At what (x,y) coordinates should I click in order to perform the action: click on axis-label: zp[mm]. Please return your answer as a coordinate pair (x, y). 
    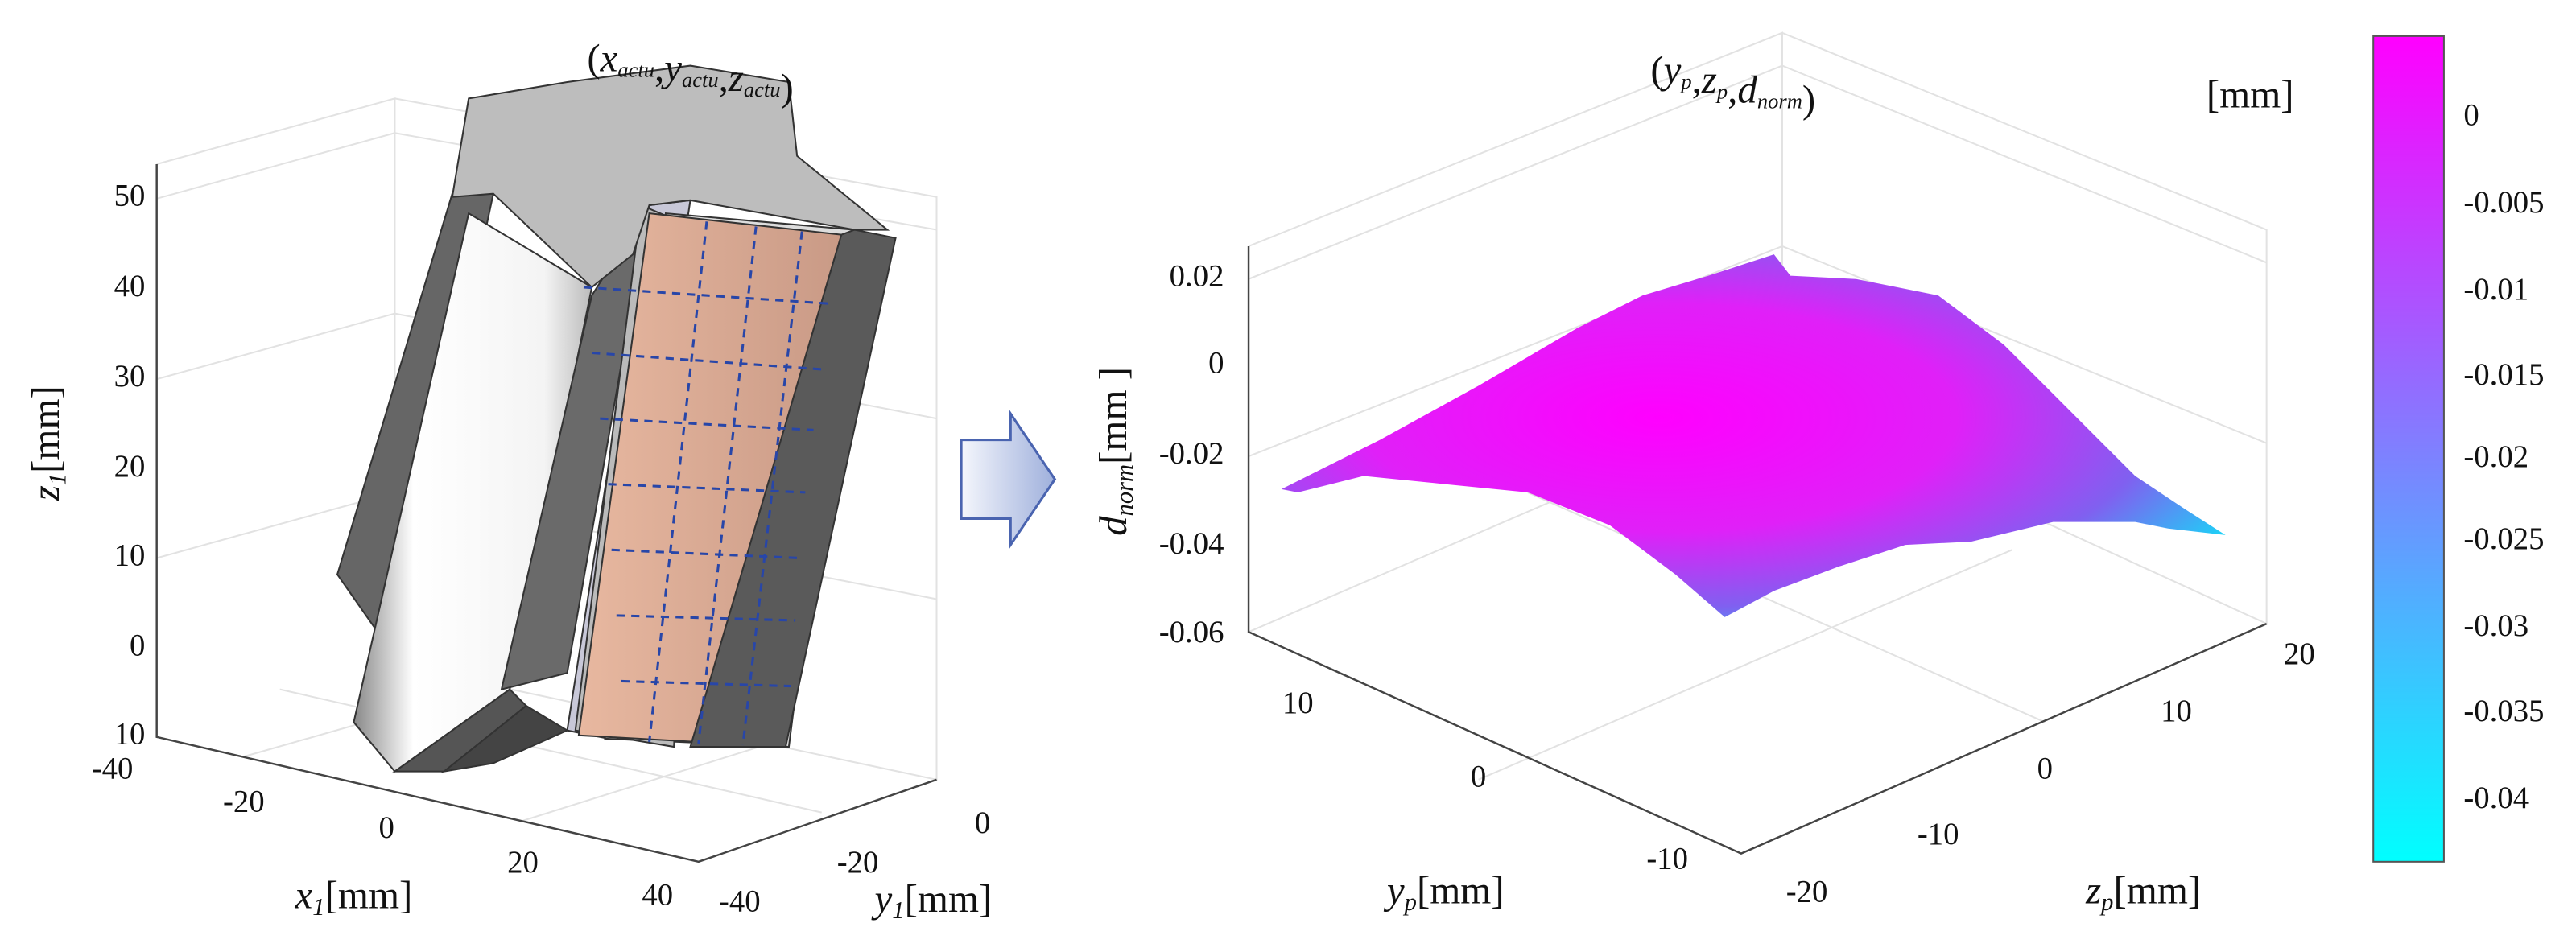
    Looking at the image, I should click on (2143, 892).